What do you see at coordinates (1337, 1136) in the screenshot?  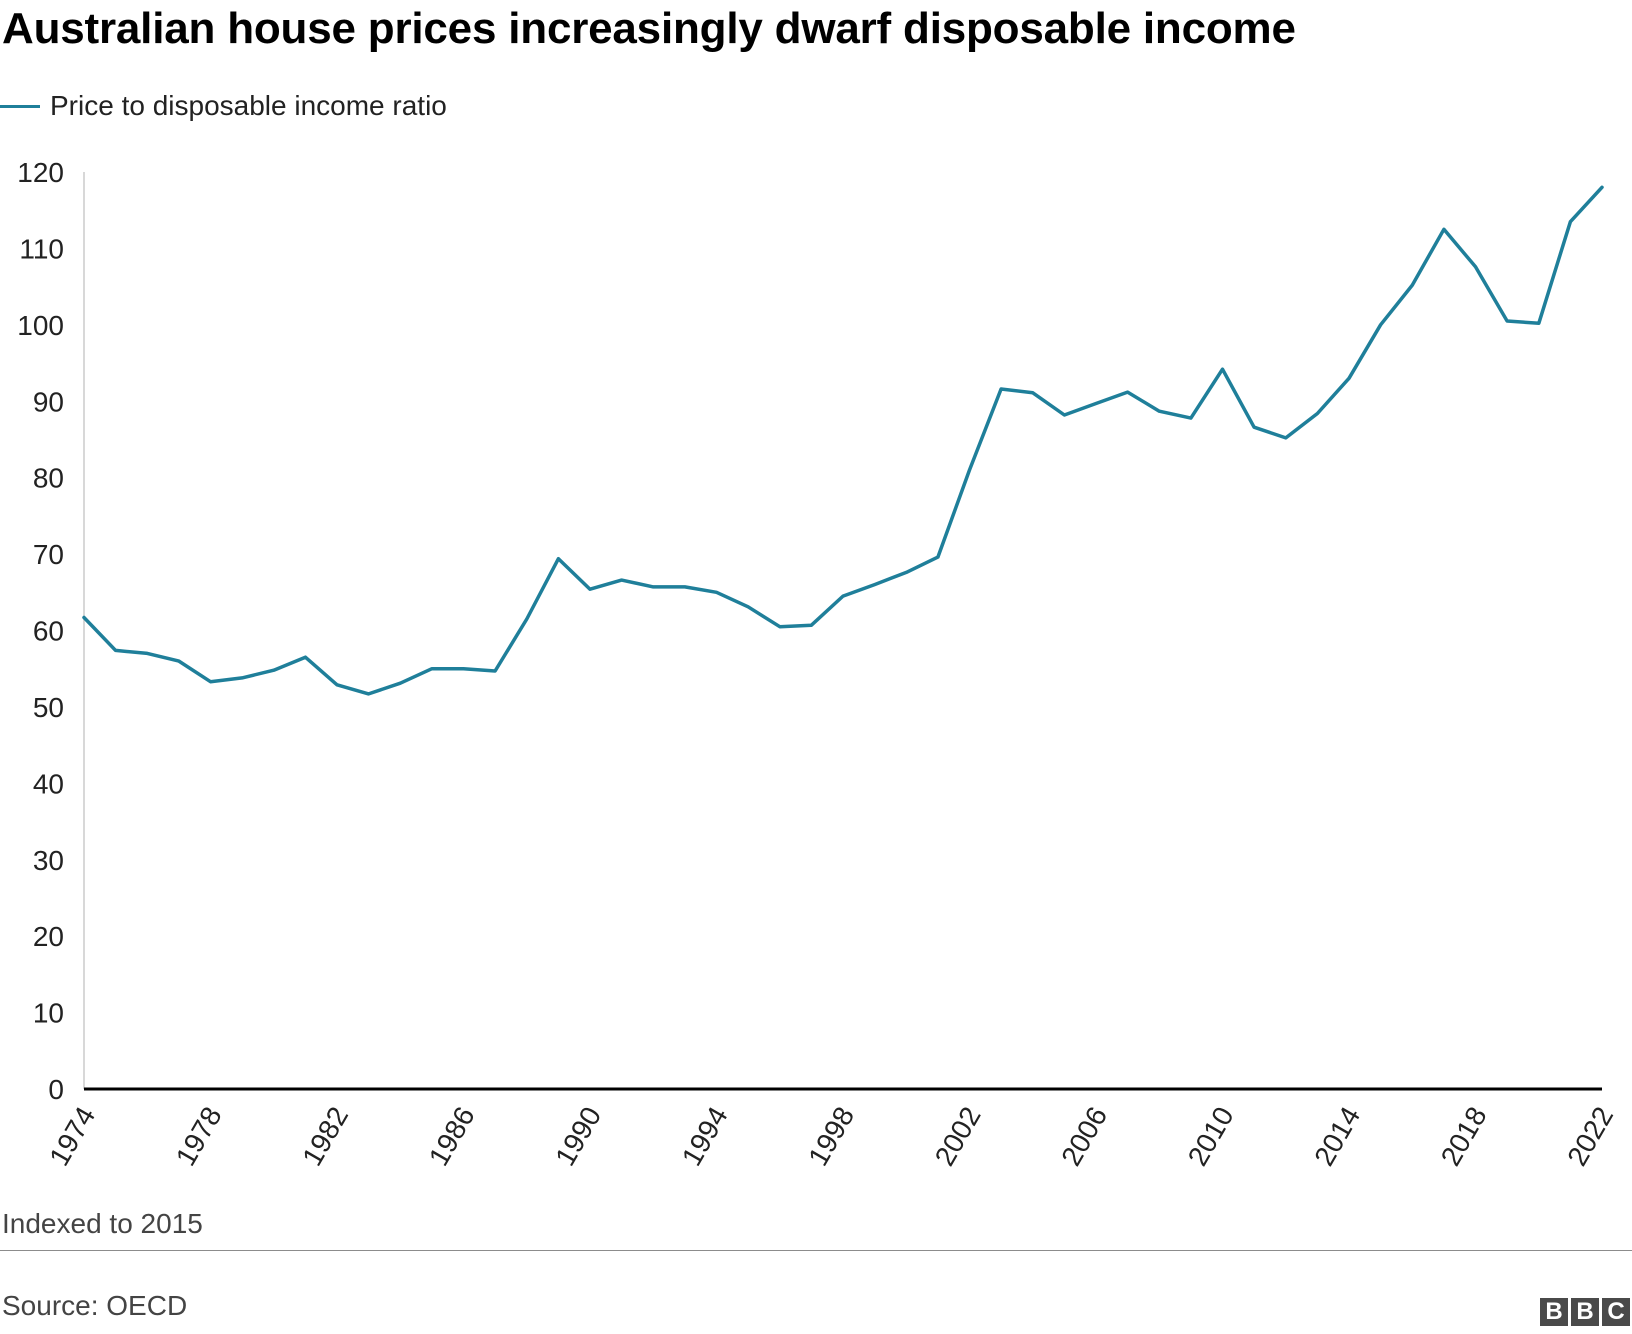 I see `x-tick-label: 2014` at bounding box center [1337, 1136].